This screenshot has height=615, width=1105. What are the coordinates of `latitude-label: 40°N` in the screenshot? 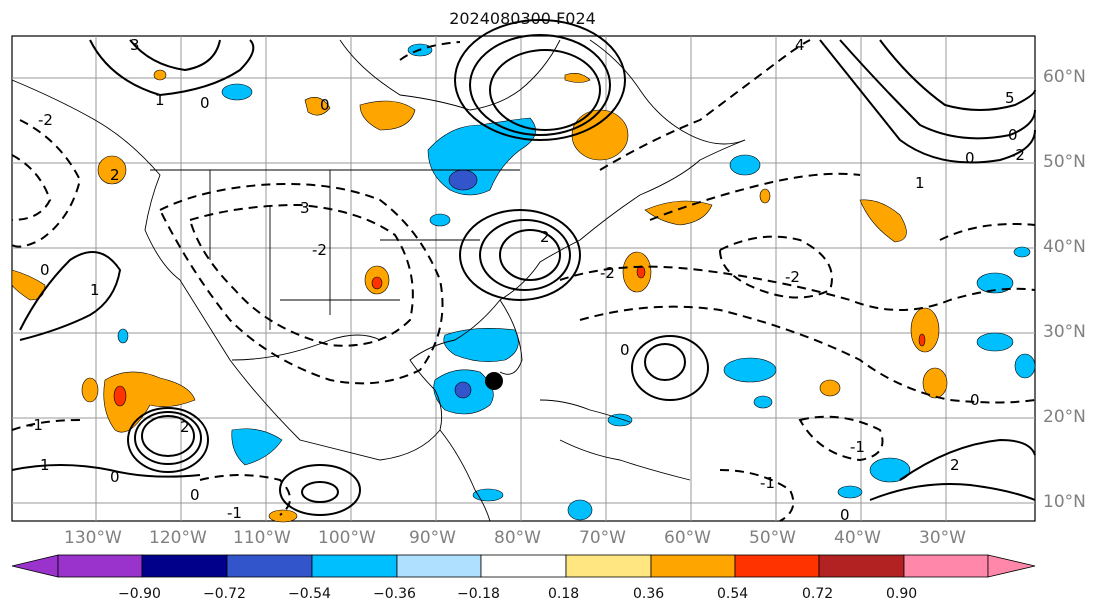 It's located at (1064, 247).